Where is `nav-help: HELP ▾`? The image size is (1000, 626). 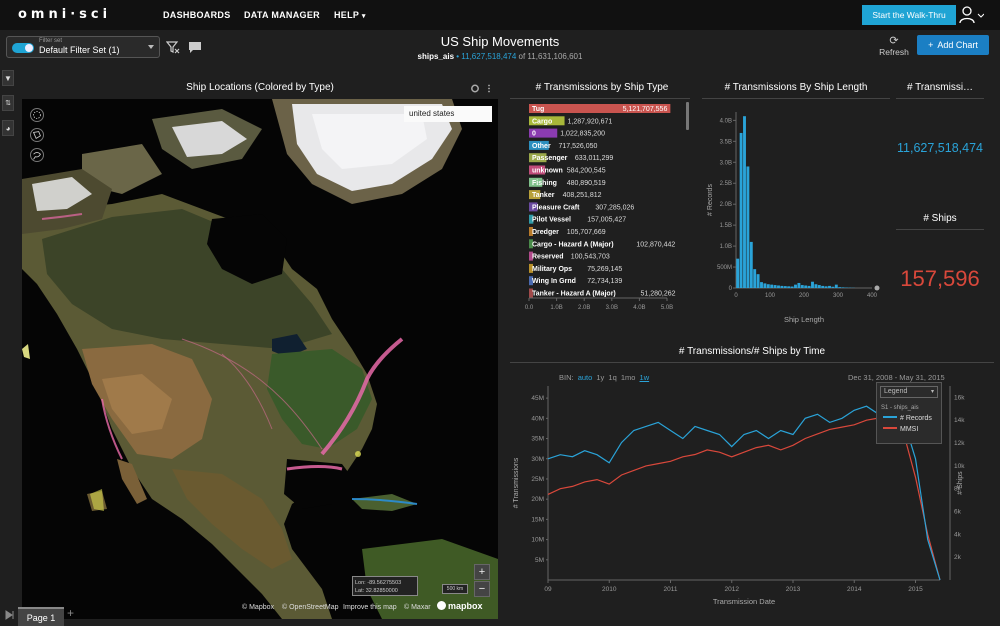
nav-help: HELP ▾ is located at coordinates (350, 15).